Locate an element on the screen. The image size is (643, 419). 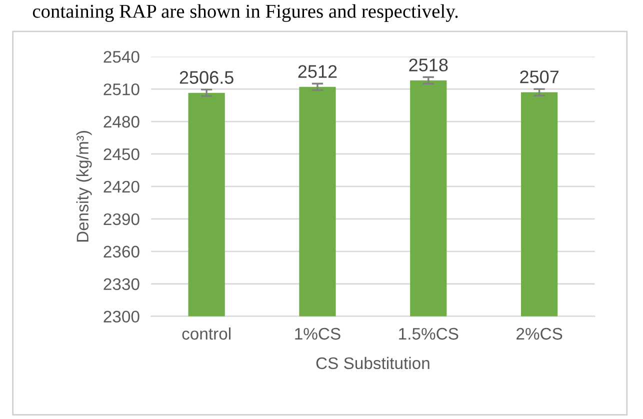
x-tick-label: 2%CS is located at coordinates (539, 334).